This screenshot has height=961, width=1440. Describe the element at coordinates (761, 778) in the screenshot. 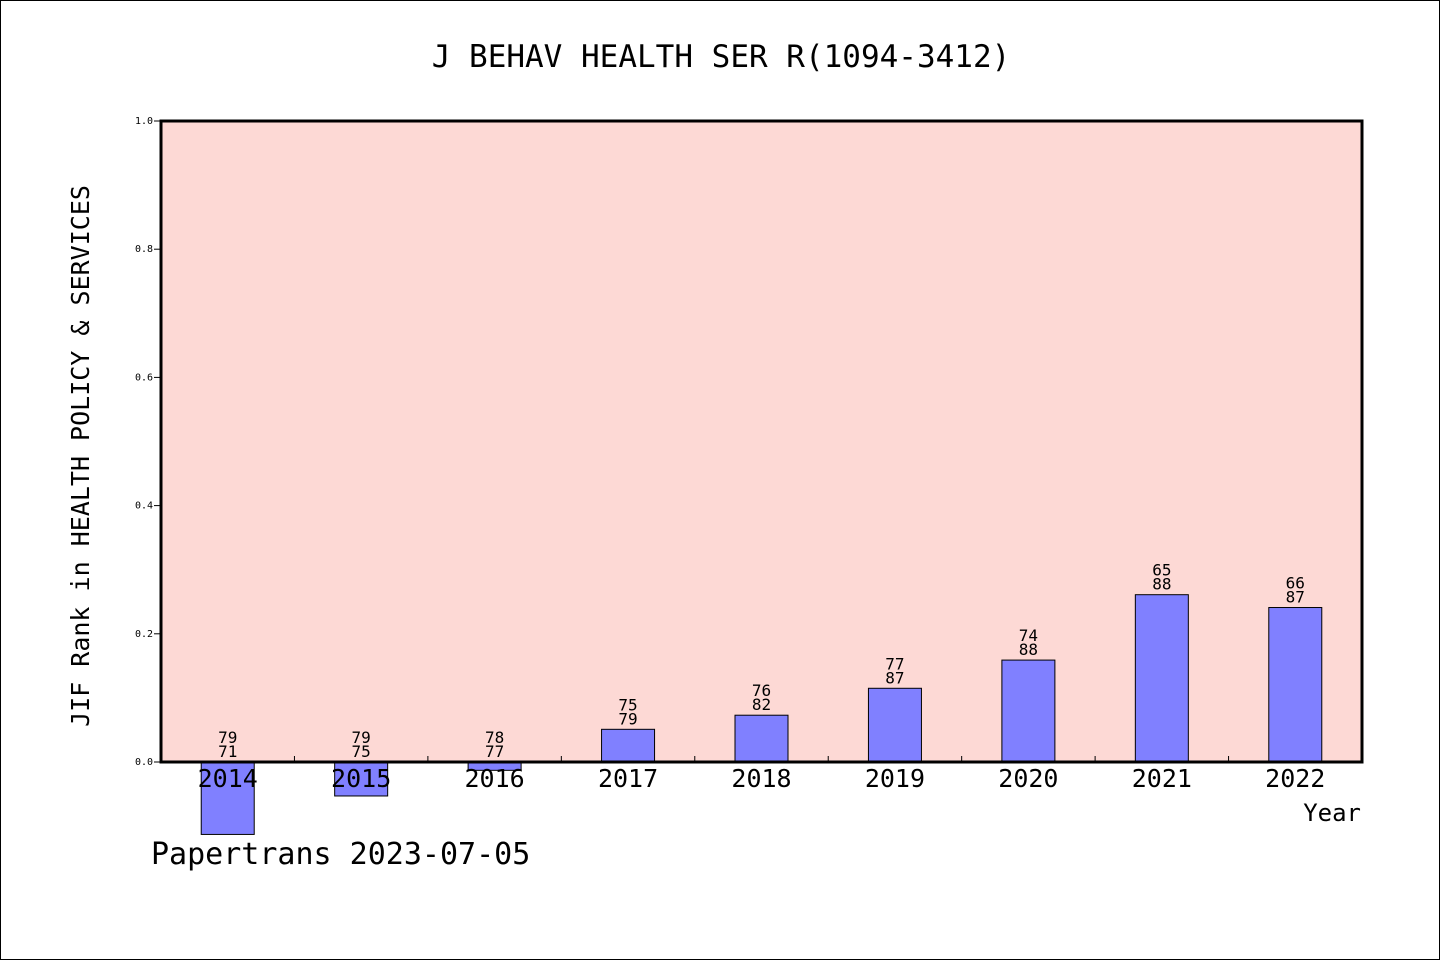

I see `x-tick-label: 2018` at that location.